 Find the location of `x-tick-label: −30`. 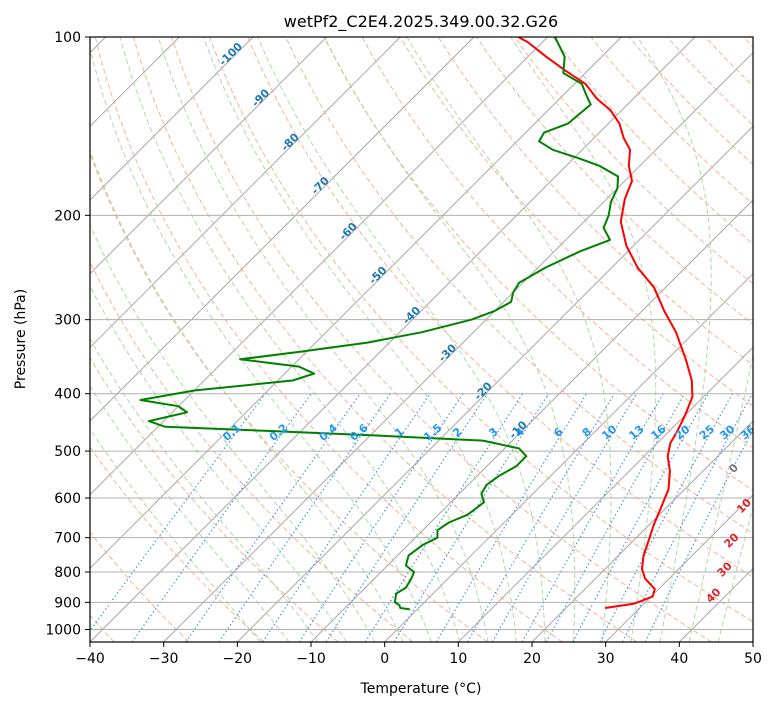

x-tick-label: −30 is located at coordinates (164, 659).